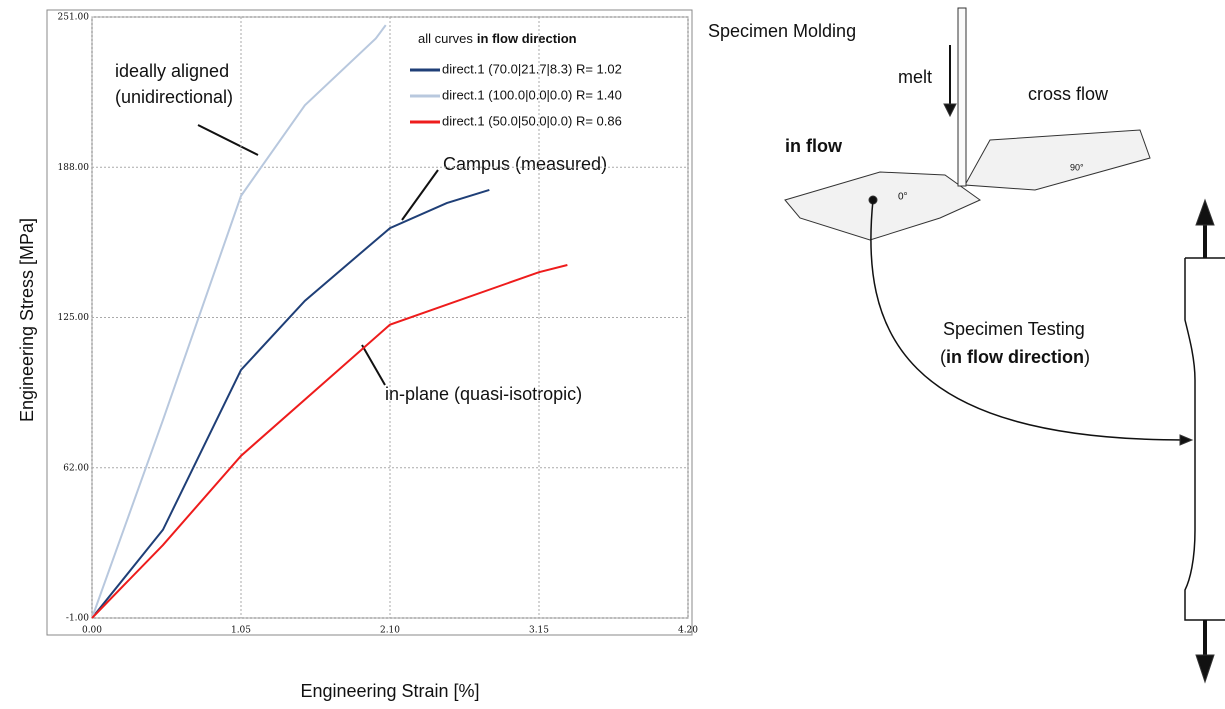  I want to click on melt-label: melt, so click(915, 77).